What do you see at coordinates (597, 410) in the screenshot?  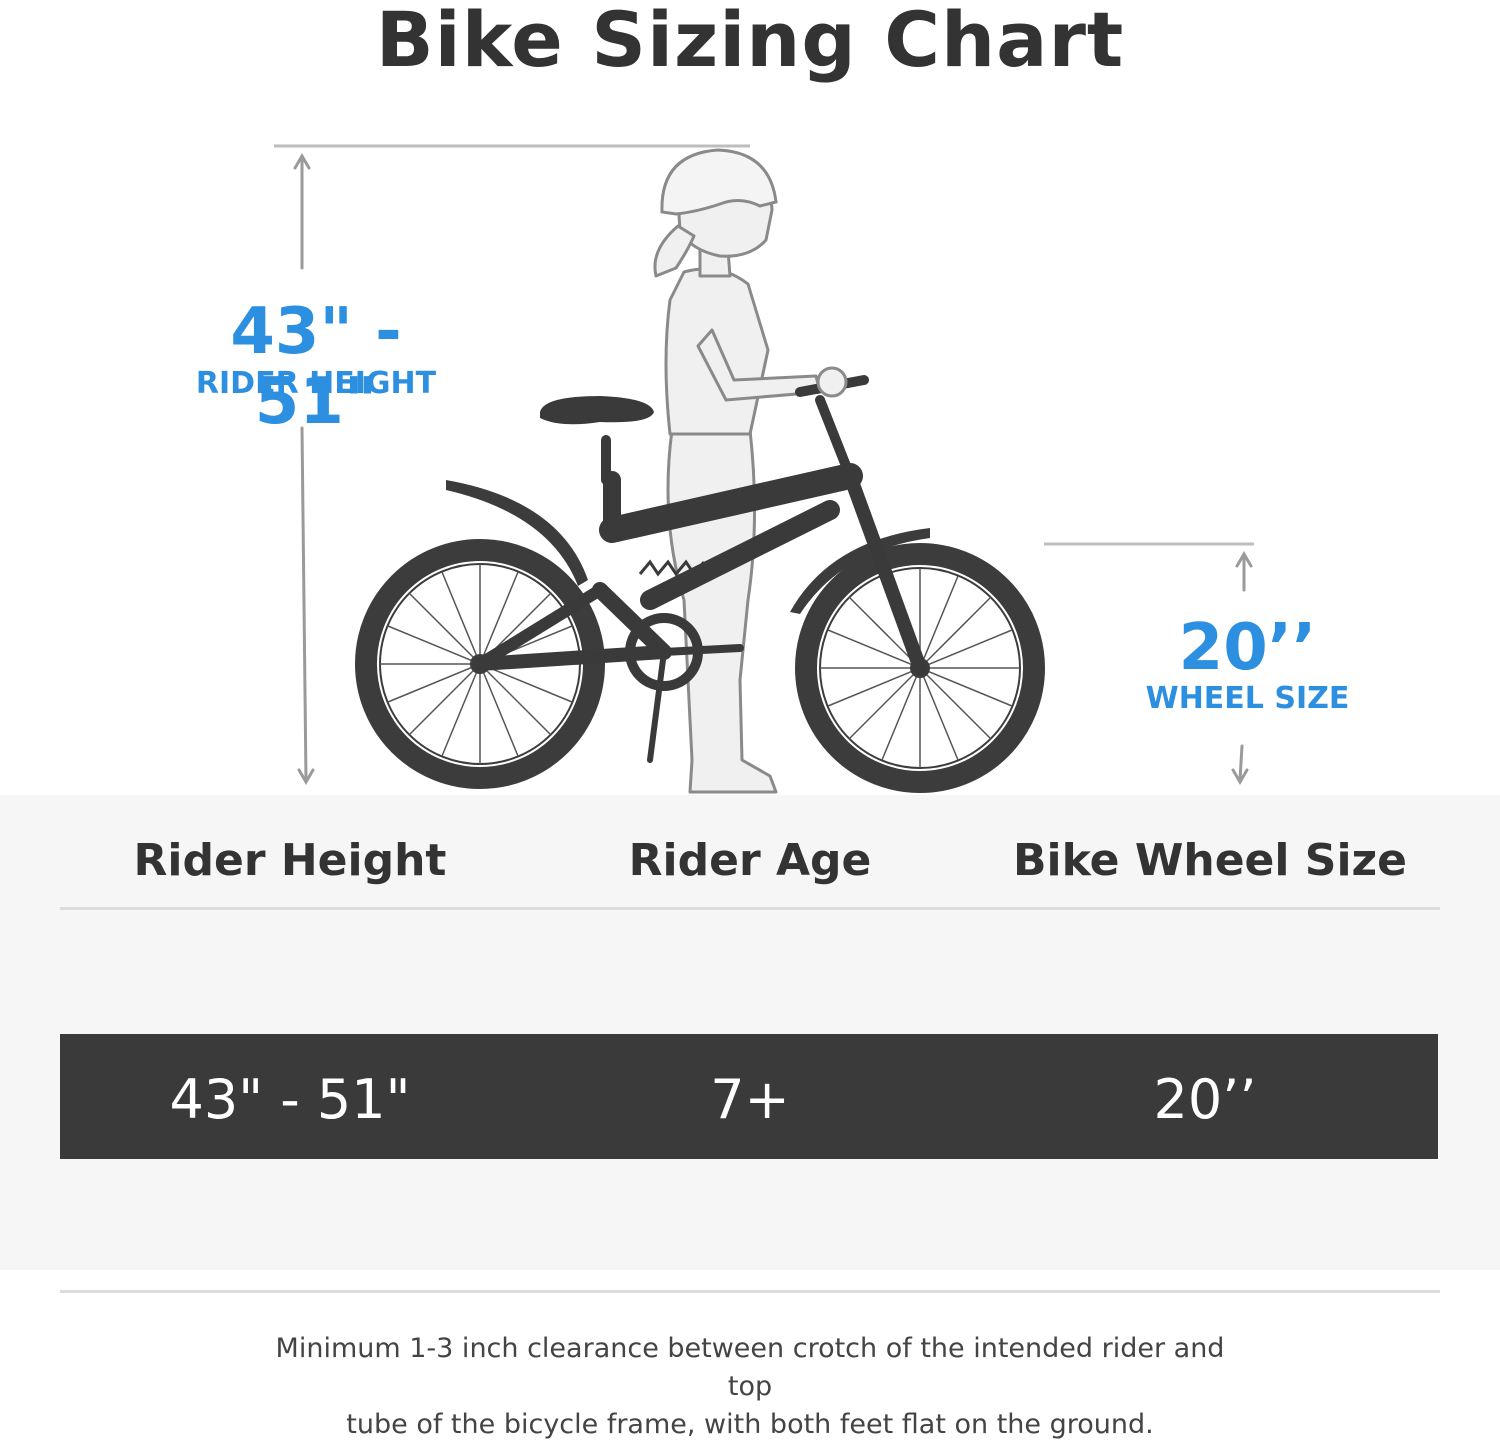 I see `bike-seat` at bounding box center [597, 410].